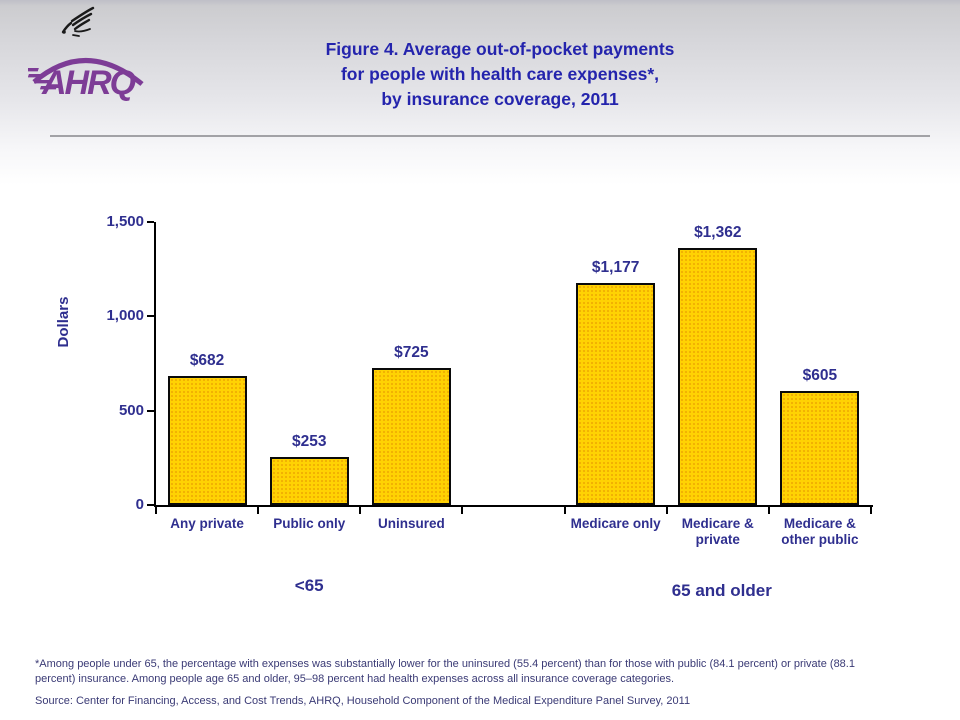  Describe the element at coordinates (411, 523) in the screenshot. I see `category-label: Uninsured` at that location.